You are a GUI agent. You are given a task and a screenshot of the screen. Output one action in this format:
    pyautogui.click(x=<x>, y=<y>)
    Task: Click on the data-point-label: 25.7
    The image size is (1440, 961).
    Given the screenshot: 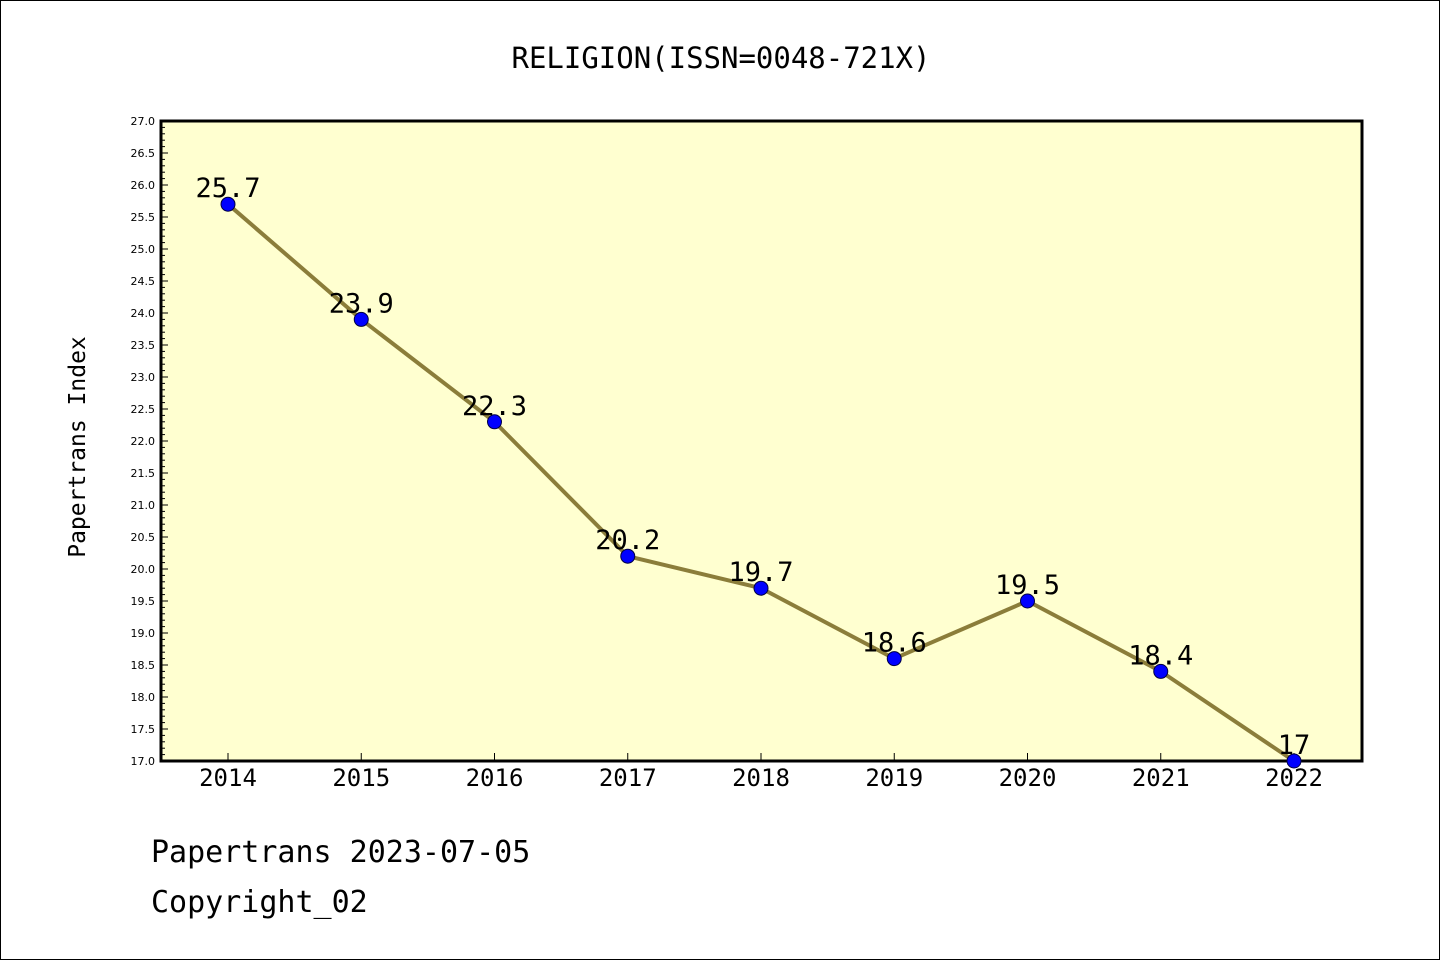 What is the action you would take?
    pyautogui.click(x=227, y=188)
    